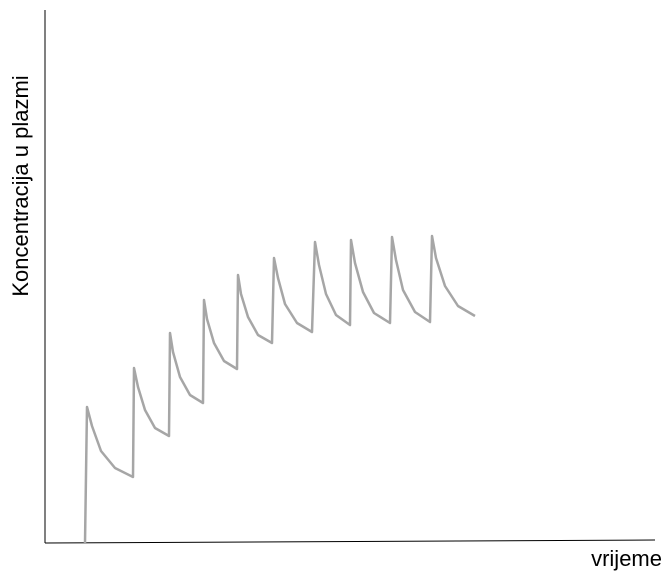 This screenshot has width=671, height=577. I want to click on x-axis, so click(350, 541).